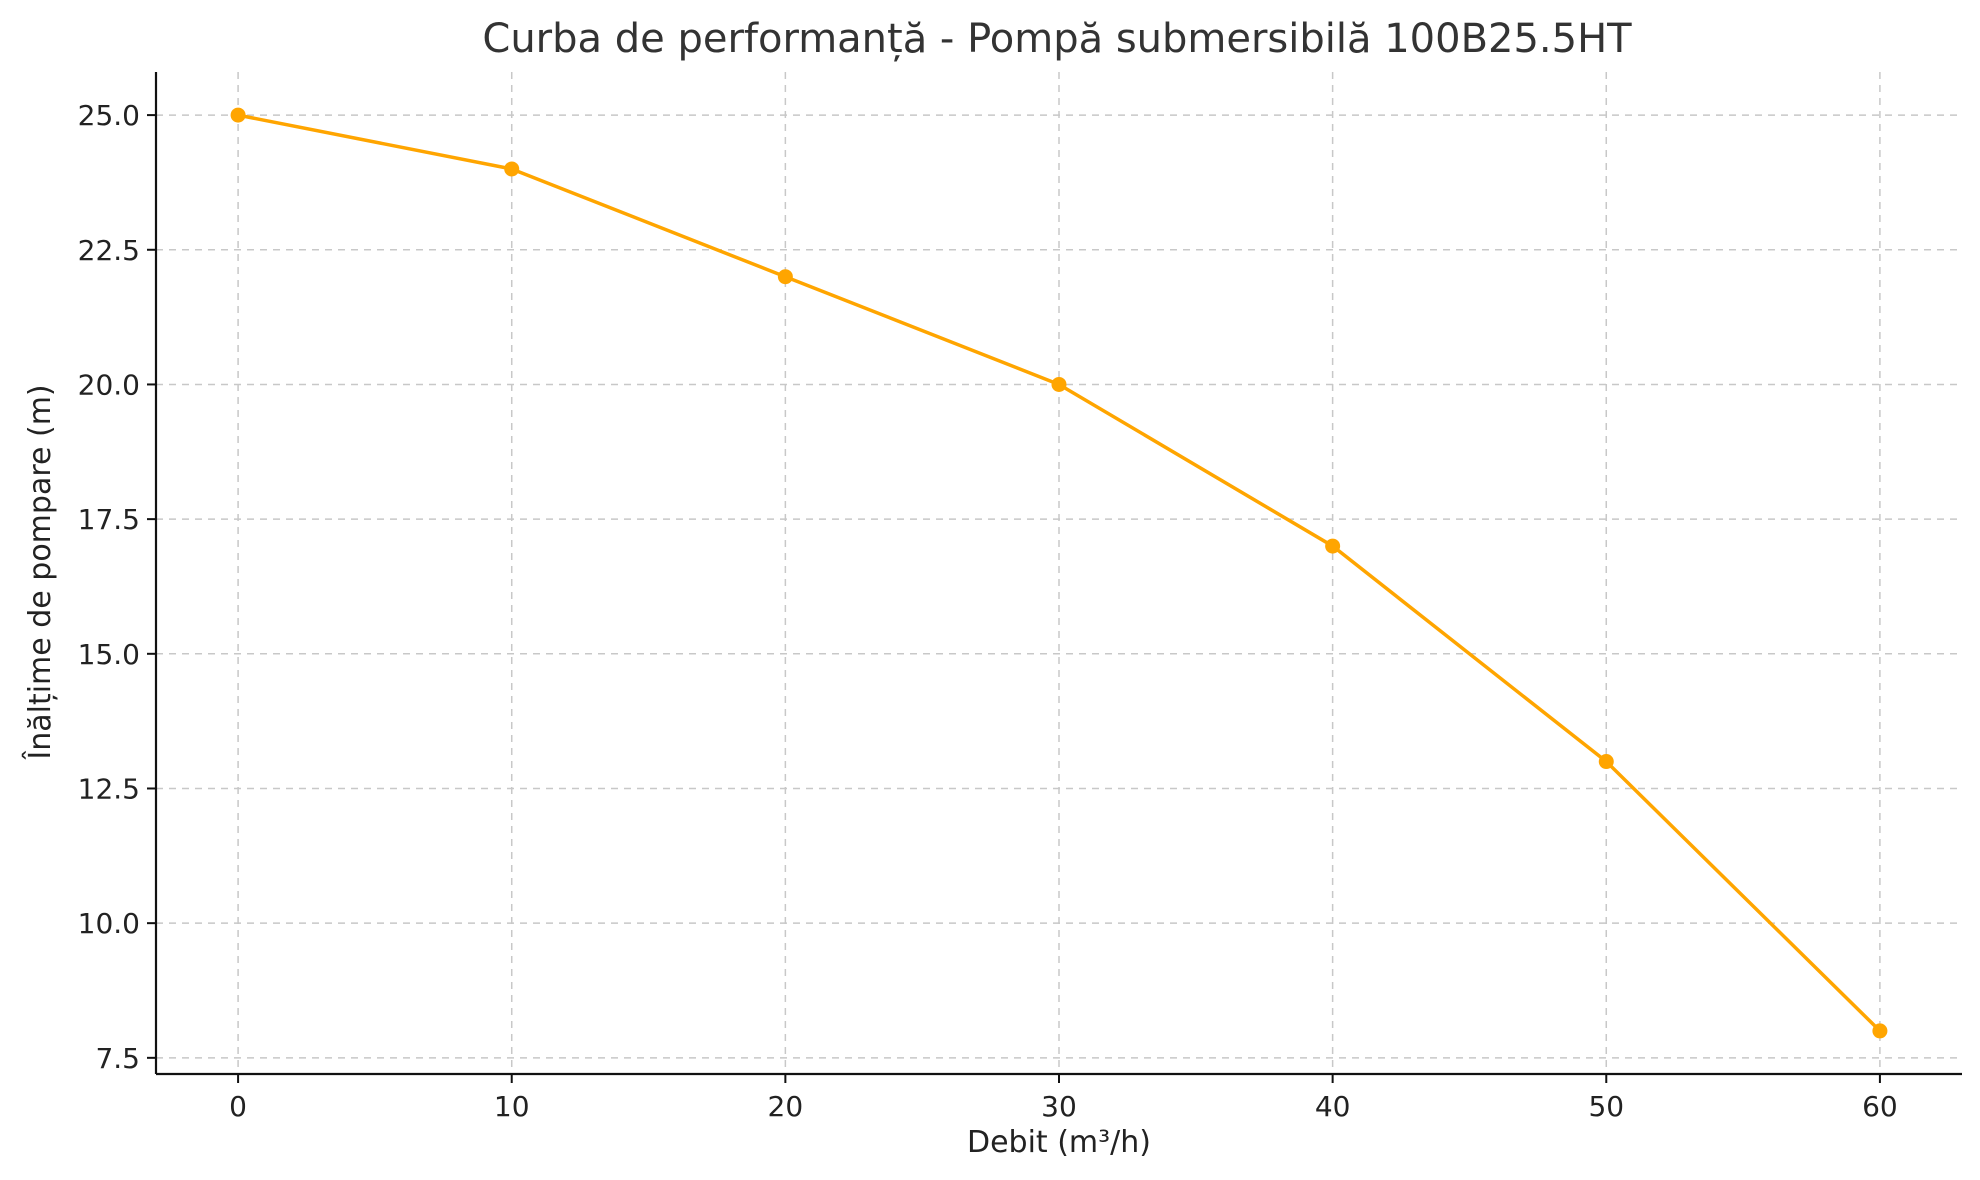 Image resolution: width=1980 pixels, height=1180 pixels. Describe the element at coordinates (109, 115) in the screenshot. I see `y-tick-label: 25.0` at that location.